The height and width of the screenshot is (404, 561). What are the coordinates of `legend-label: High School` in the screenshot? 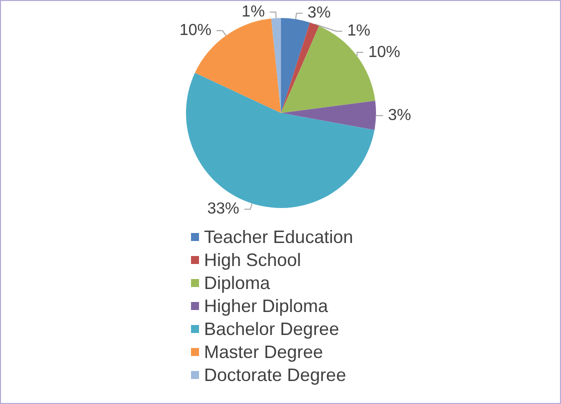 It's located at (253, 260).